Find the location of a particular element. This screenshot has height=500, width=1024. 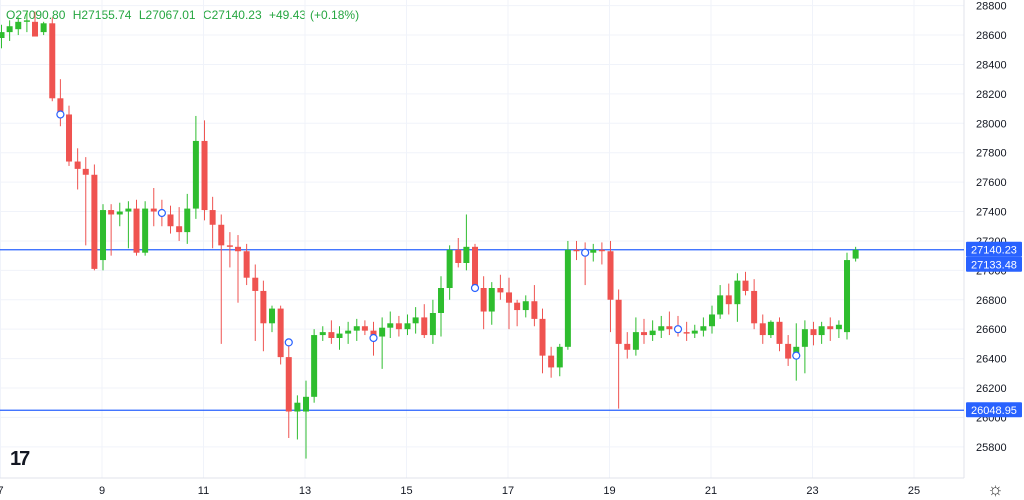

current-price-label: 27133.48 is located at coordinates (994, 266).